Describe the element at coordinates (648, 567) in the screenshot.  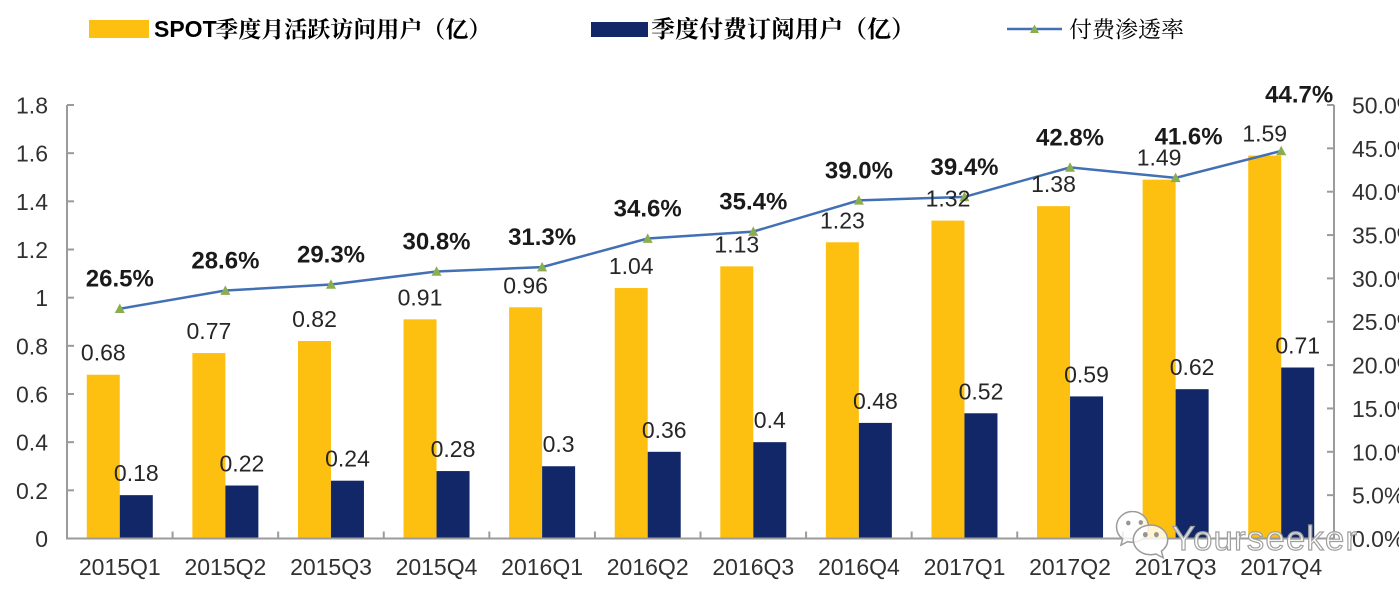
I see `svg-text: 2016Q2` at that location.